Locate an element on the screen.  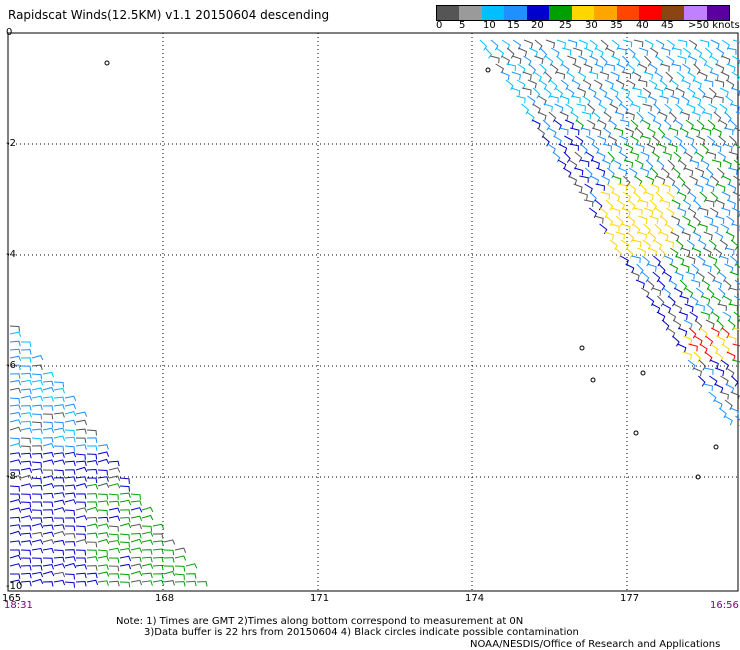
legend-label: 45 is located at coordinates (667, 25).